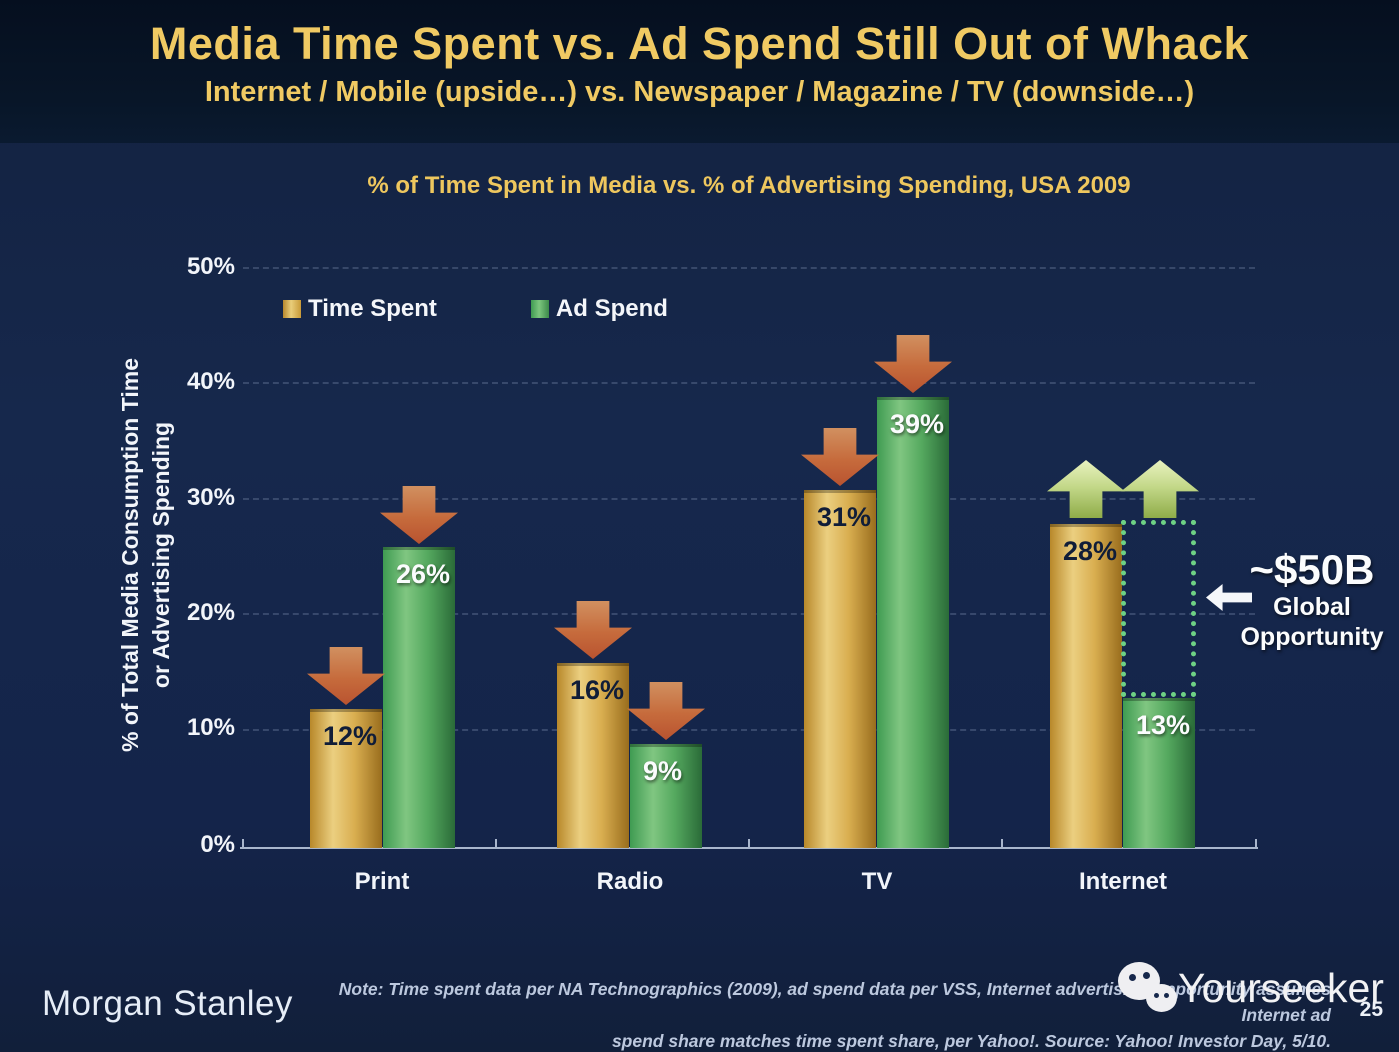 This screenshot has height=1052, width=1399. What do you see at coordinates (210, 612) in the screenshot?
I see `y-tick-20: 20%` at bounding box center [210, 612].